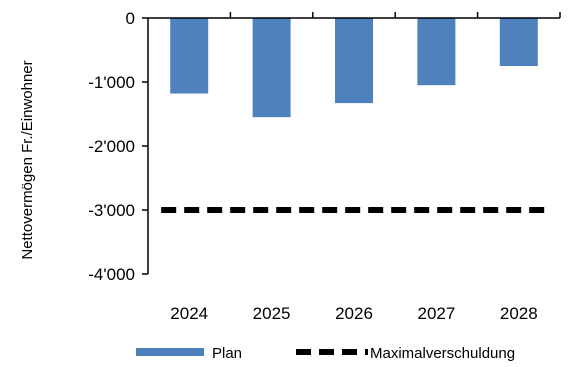 This screenshot has width=587, height=367. What do you see at coordinates (354, 61) in the screenshot?
I see `bar-2026` at bounding box center [354, 61].